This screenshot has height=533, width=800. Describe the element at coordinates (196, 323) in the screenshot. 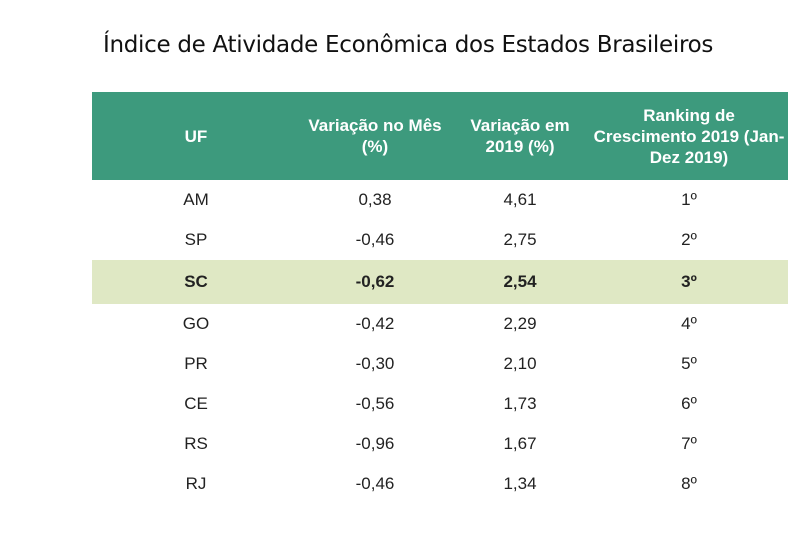

I see `cell-uf: GO` at that location.